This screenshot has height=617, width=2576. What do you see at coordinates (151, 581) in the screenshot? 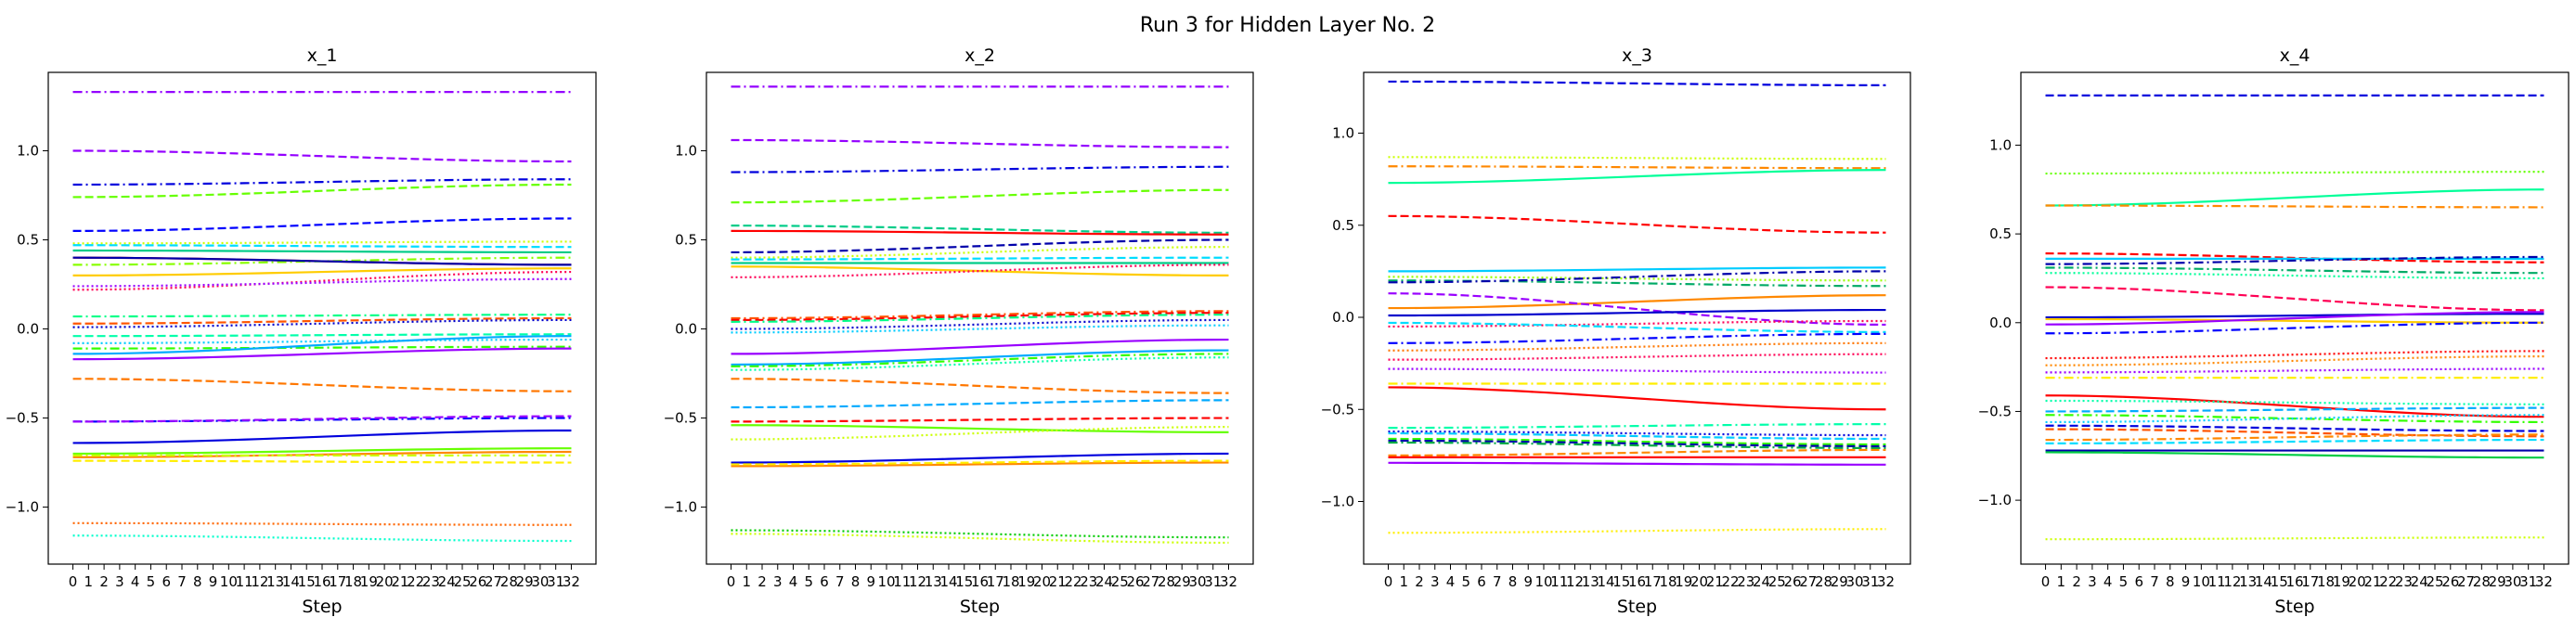
I see `x-tick-label: 5` at bounding box center [151, 581].